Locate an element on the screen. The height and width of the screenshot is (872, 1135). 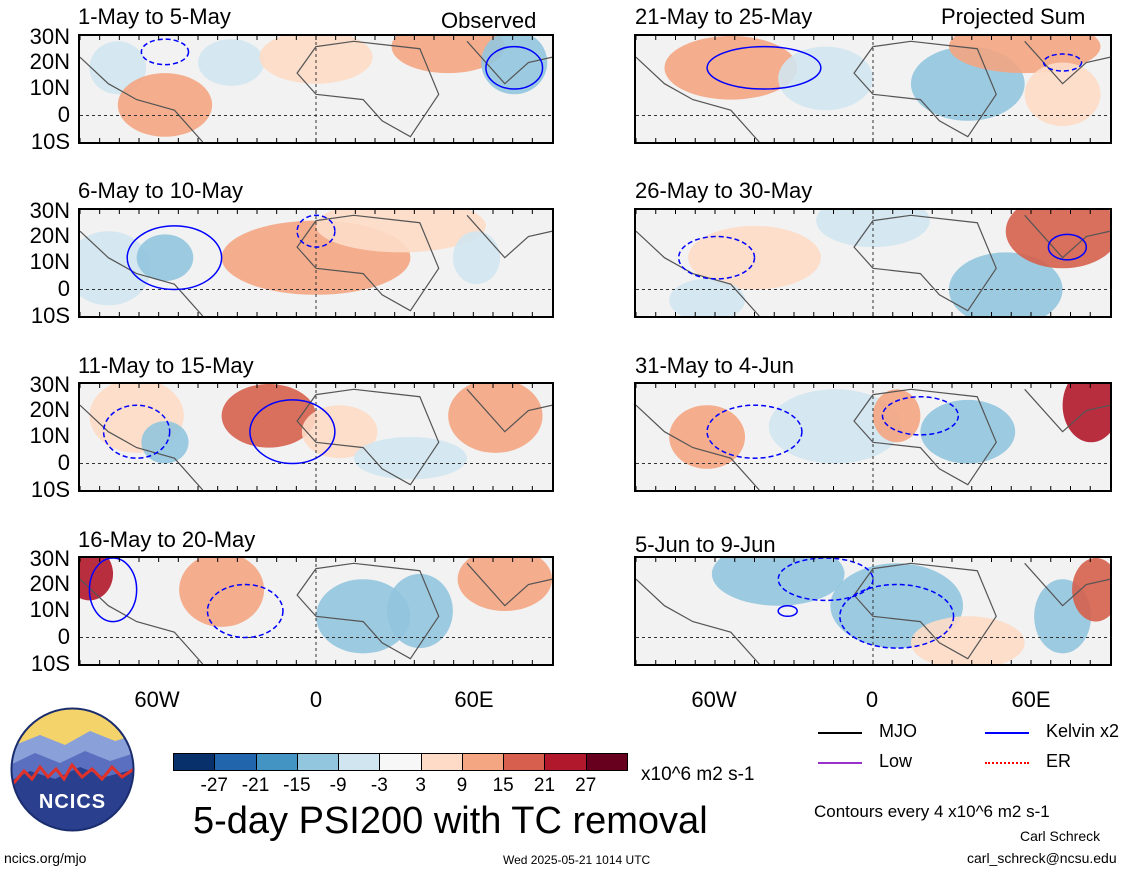
panel-title: 11-May to 15-May is located at coordinates (166, 365).